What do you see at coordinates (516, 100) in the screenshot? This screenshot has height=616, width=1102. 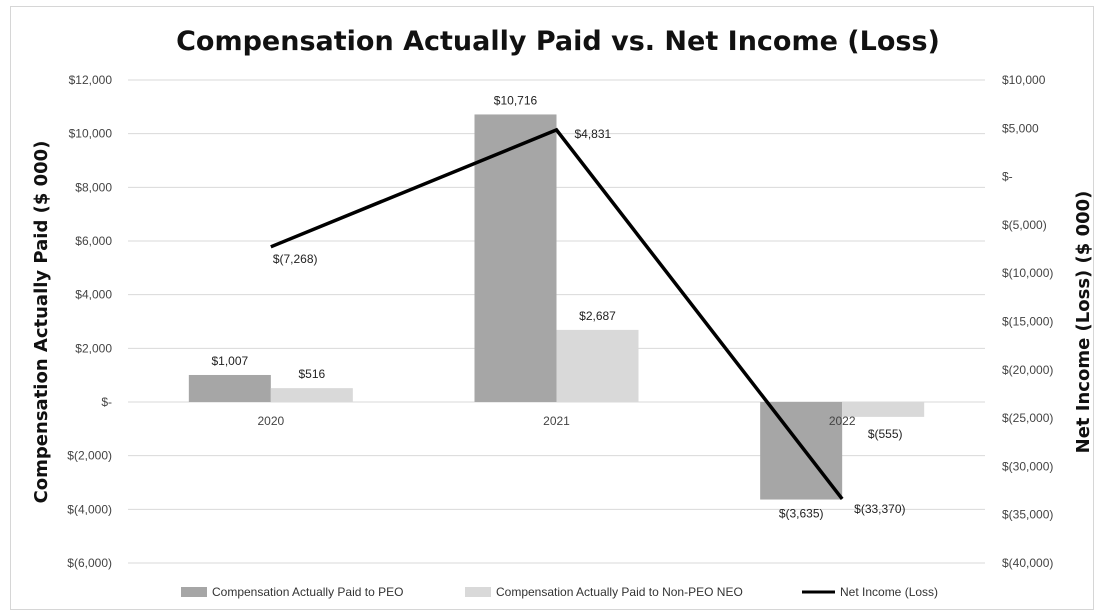 I see `bar-value-label-peo-2021: $10,716` at bounding box center [516, 100].